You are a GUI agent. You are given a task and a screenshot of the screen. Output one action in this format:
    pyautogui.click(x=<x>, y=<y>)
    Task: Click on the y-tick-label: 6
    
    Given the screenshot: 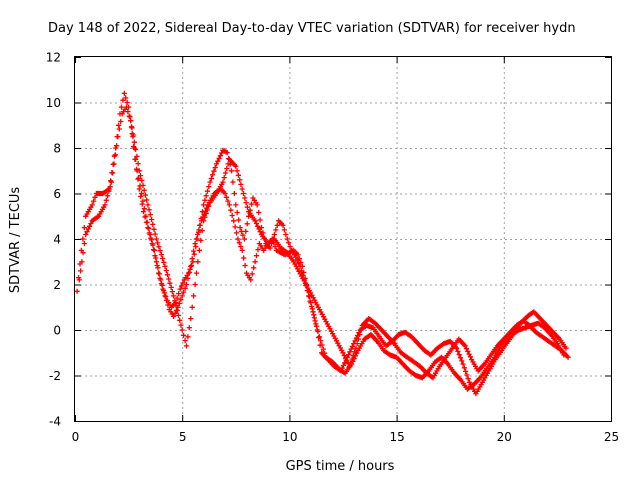 What is the action you would take?
    pyautogui.click(x=57, y=194)
    